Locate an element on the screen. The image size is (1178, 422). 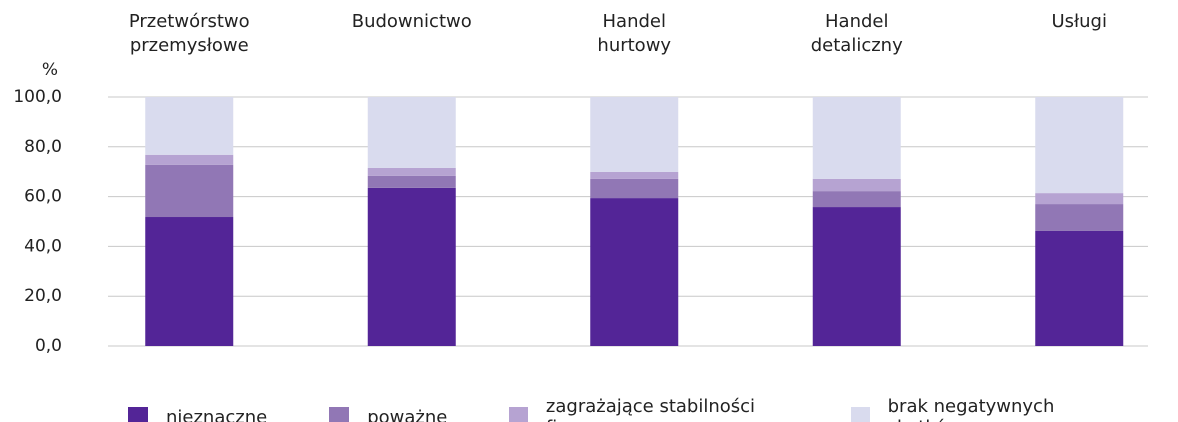
legend-label: brak negatywnych skutków is located at coordinates (971, 409).